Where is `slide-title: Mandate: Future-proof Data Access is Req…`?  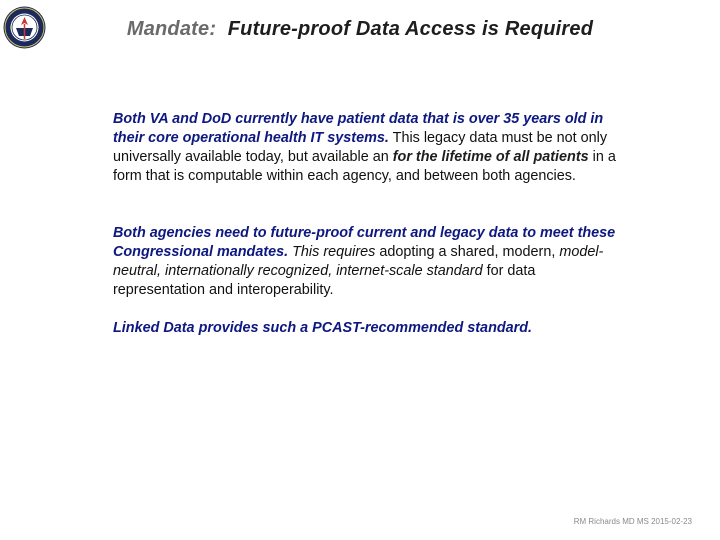
slide-title: Mandate: Future-proof Data Access is Req… is located at coordinates (360, 29).